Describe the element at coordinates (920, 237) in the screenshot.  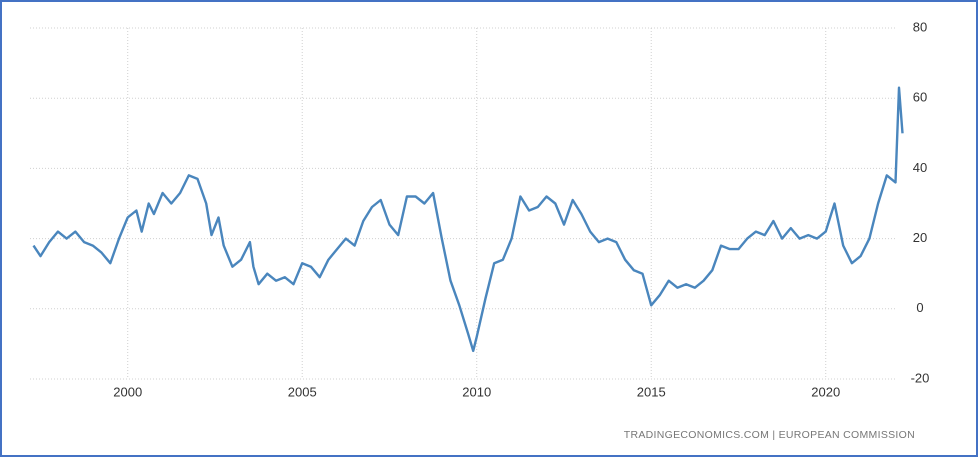
I see `y-tick-label: 20` at that location.